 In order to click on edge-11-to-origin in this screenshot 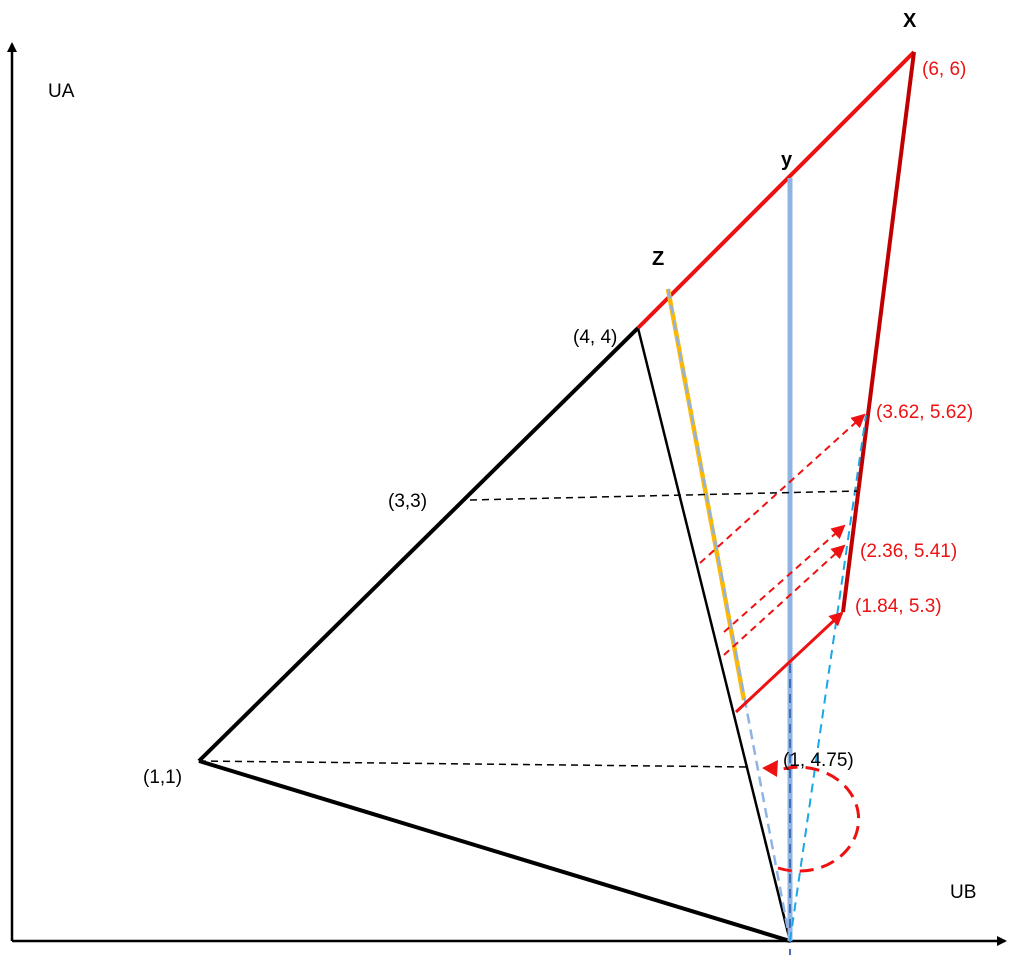, I will do `click(494, 851)`.